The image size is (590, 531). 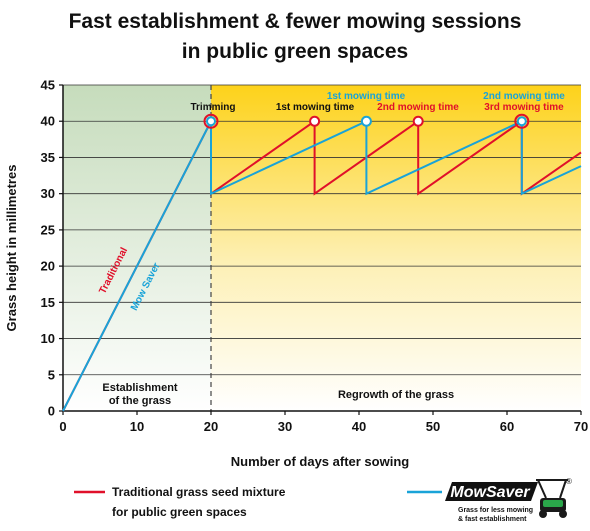 What do you see at coordinates (48, 193) in the screenshot?
I see `y-tick-label-30: 30` at bounding box center [48, 193].